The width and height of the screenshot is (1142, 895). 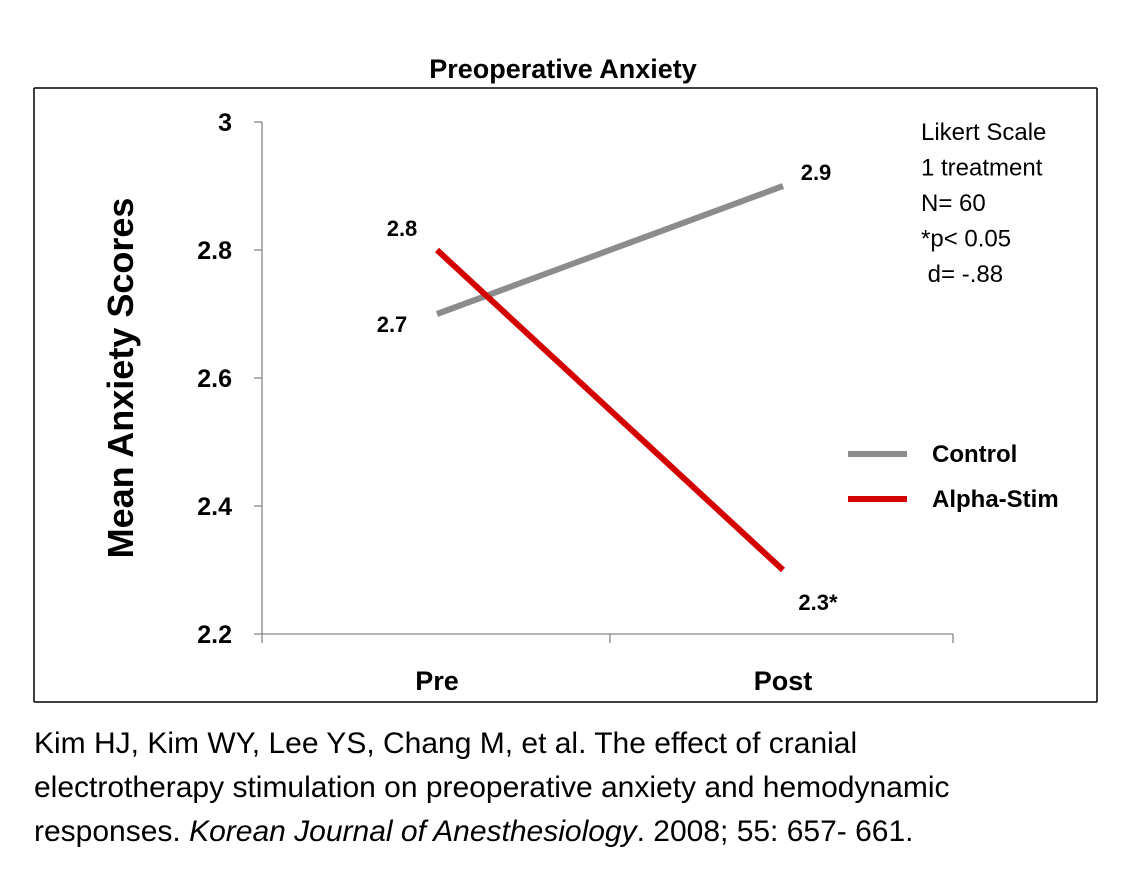 What do you see at coordinates (974, 454) in the screenshot?
I see `legend-label: Control` at bounding box center [974, 454].